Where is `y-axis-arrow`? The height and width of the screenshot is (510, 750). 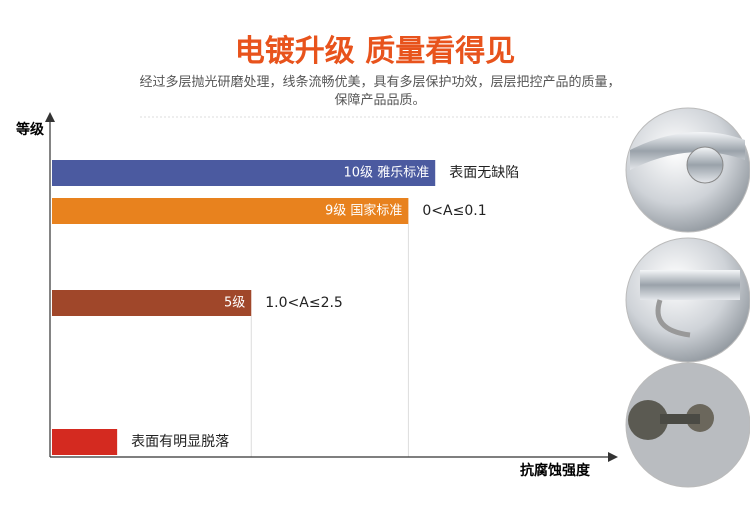 y-axis-arrow is located at coordinates (50, 117).